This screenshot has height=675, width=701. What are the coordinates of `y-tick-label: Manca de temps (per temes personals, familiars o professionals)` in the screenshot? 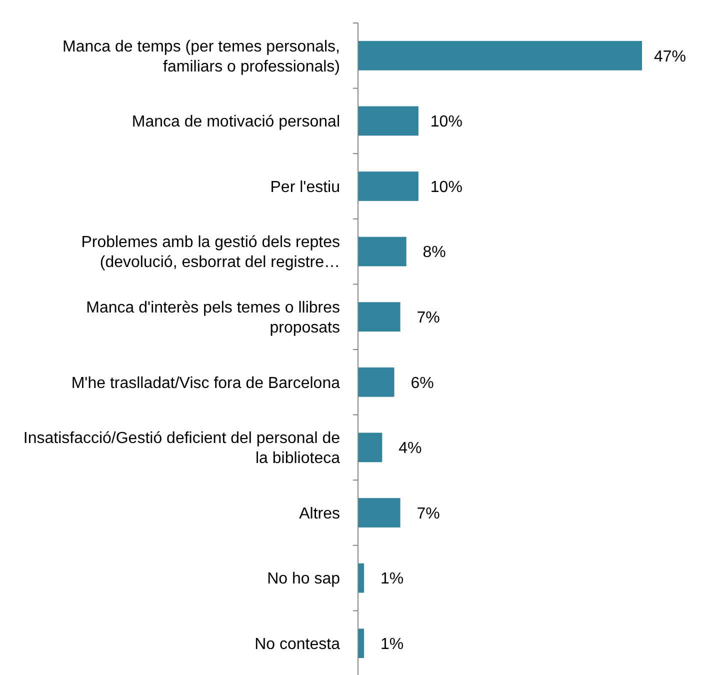 It's located at (201, 57).